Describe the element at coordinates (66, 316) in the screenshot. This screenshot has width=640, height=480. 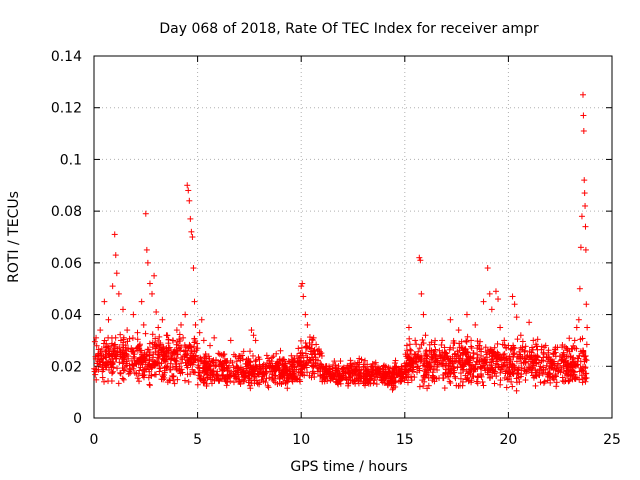
I see `y-tick-label: 0.04` at that location.